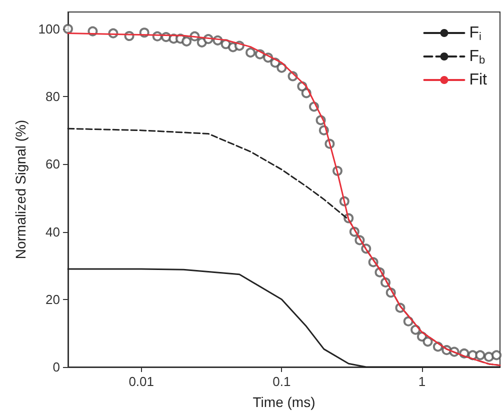  I want to click on y-tick-label: 60, so click(53, 164).